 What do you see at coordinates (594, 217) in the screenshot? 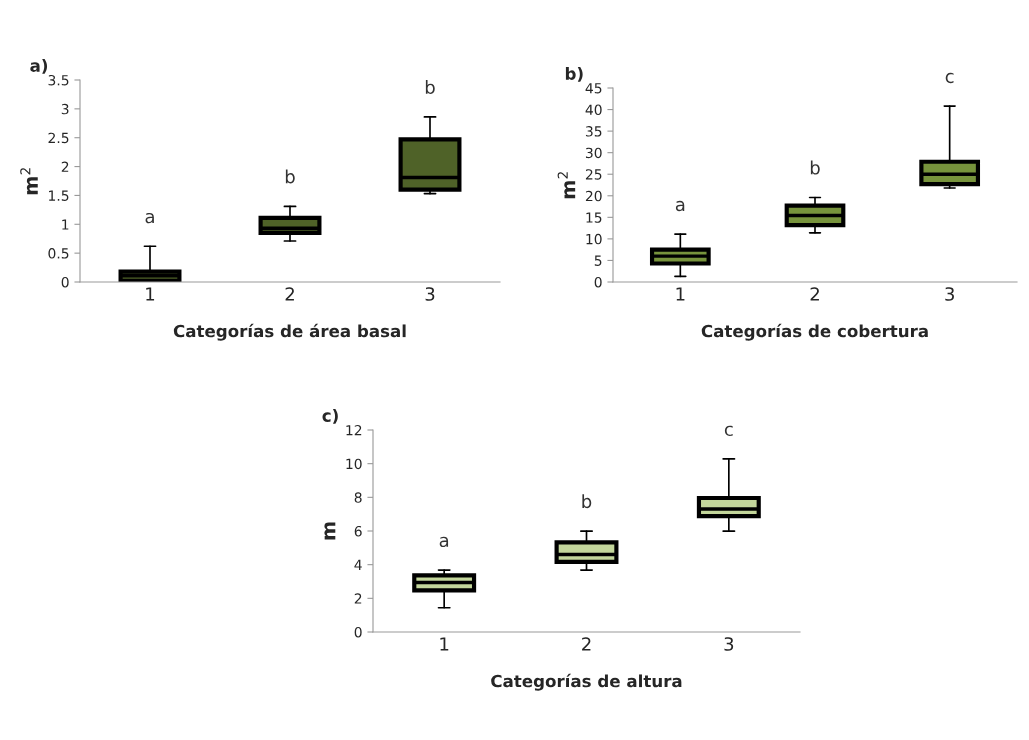
I see `y-tick-label: 15` at bounding box center [594, 217].